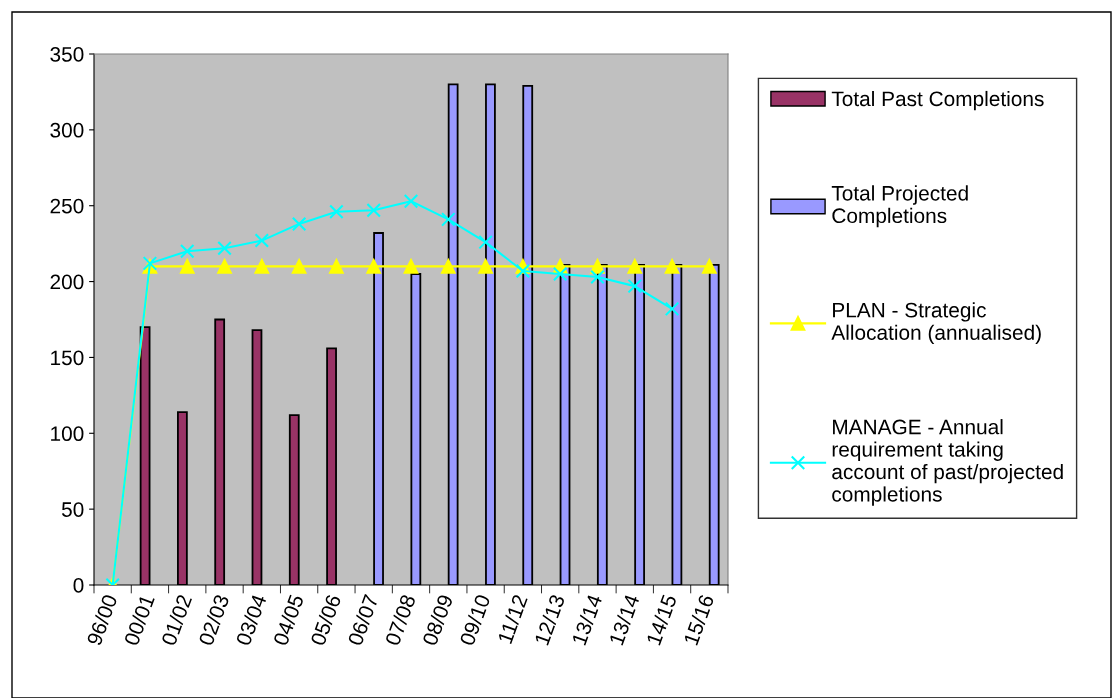 This screenshot has width=1112, height=698. What do you see at coordinates (67, 282) in the screenshot?
I see `y-tick-label: 200` at bounding box center [67, 282].